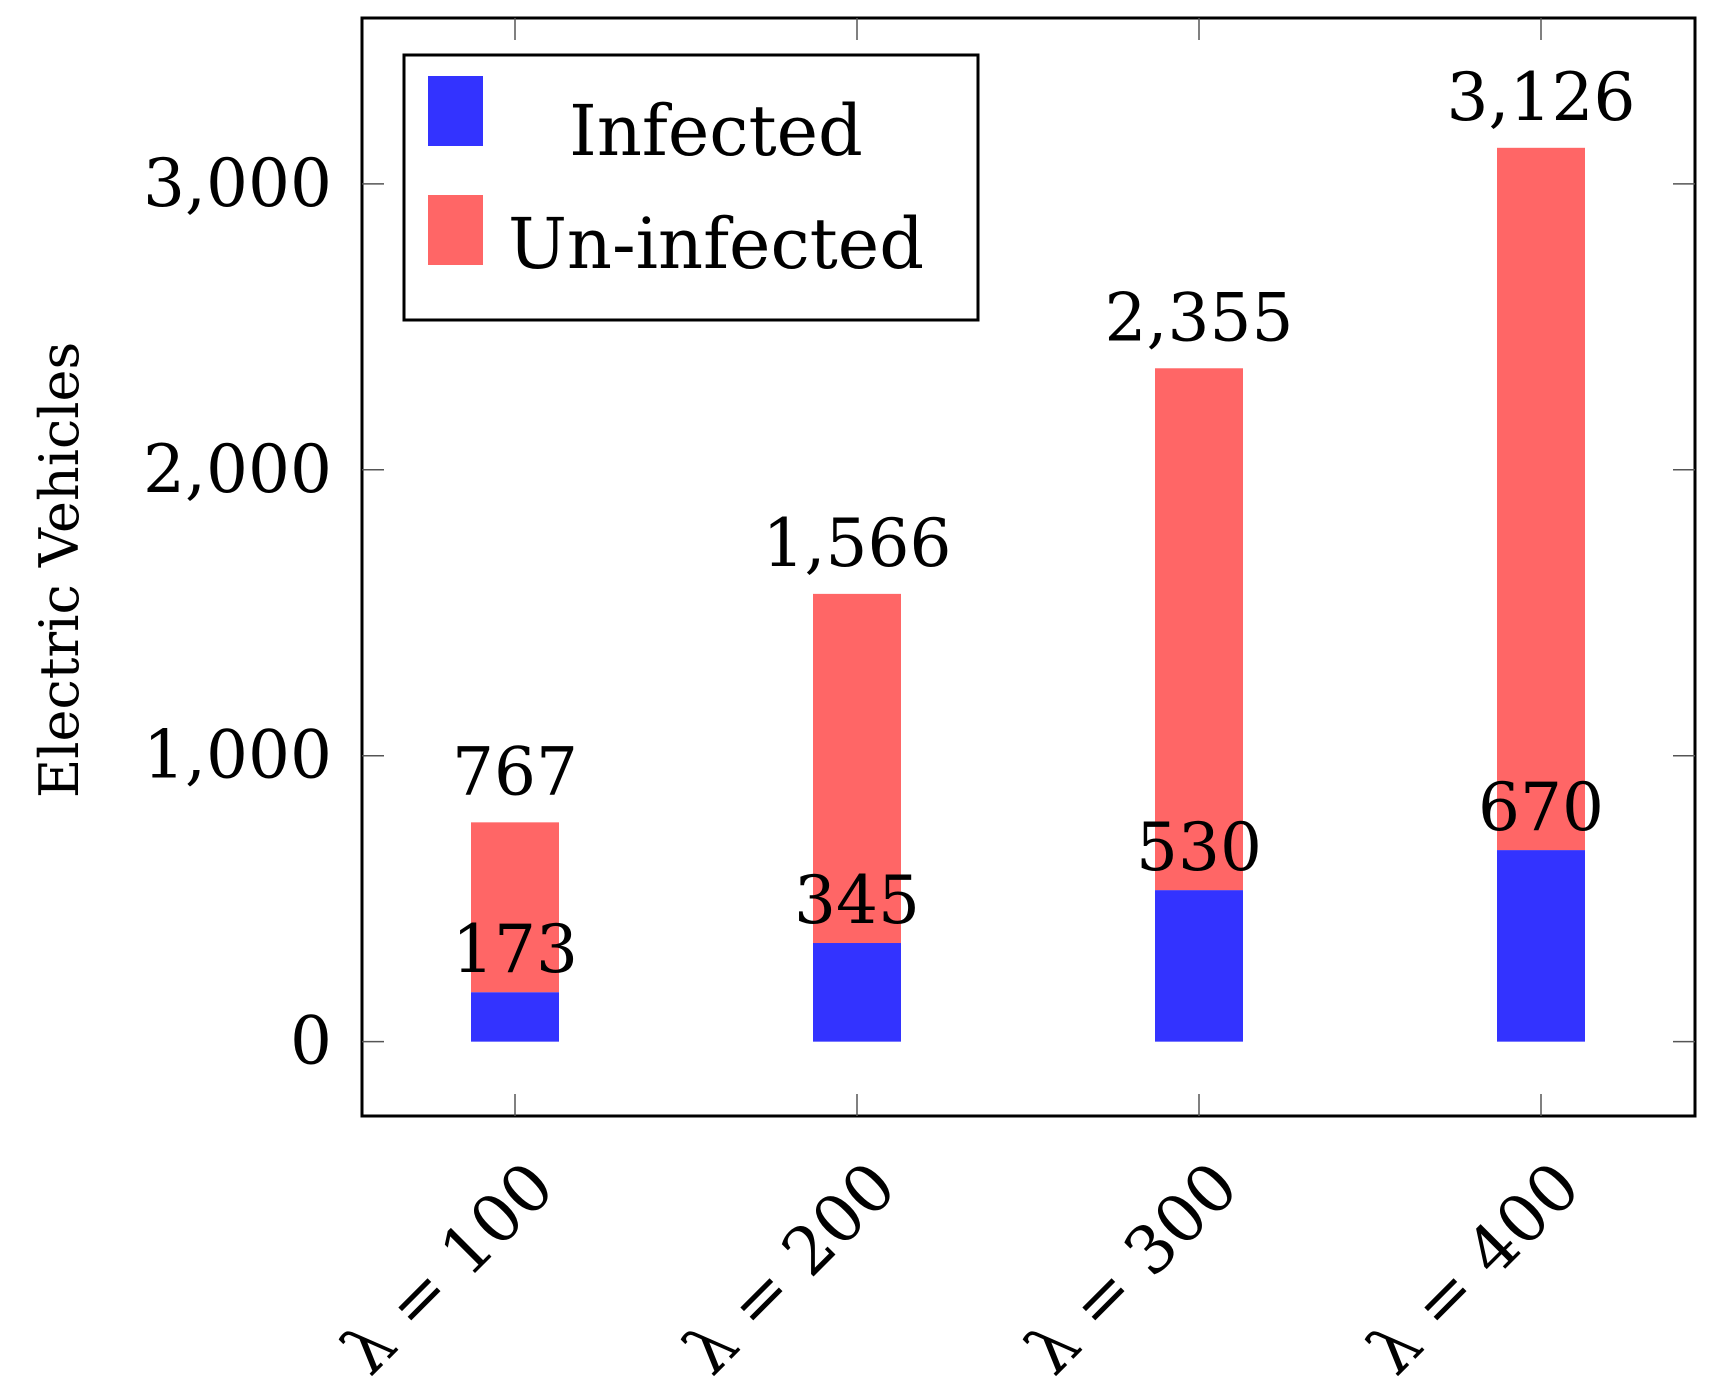 This screenshot has width=1713, height=1379. I want to click on y-tick-label: 2,000, so click(237, 469).